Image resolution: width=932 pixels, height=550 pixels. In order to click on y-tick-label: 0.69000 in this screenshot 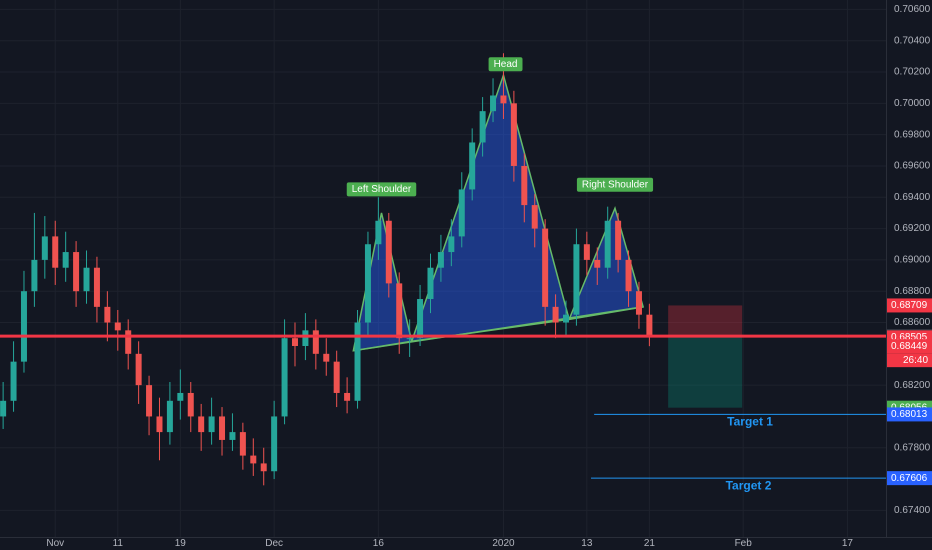, I will do `click(912, 260)`.